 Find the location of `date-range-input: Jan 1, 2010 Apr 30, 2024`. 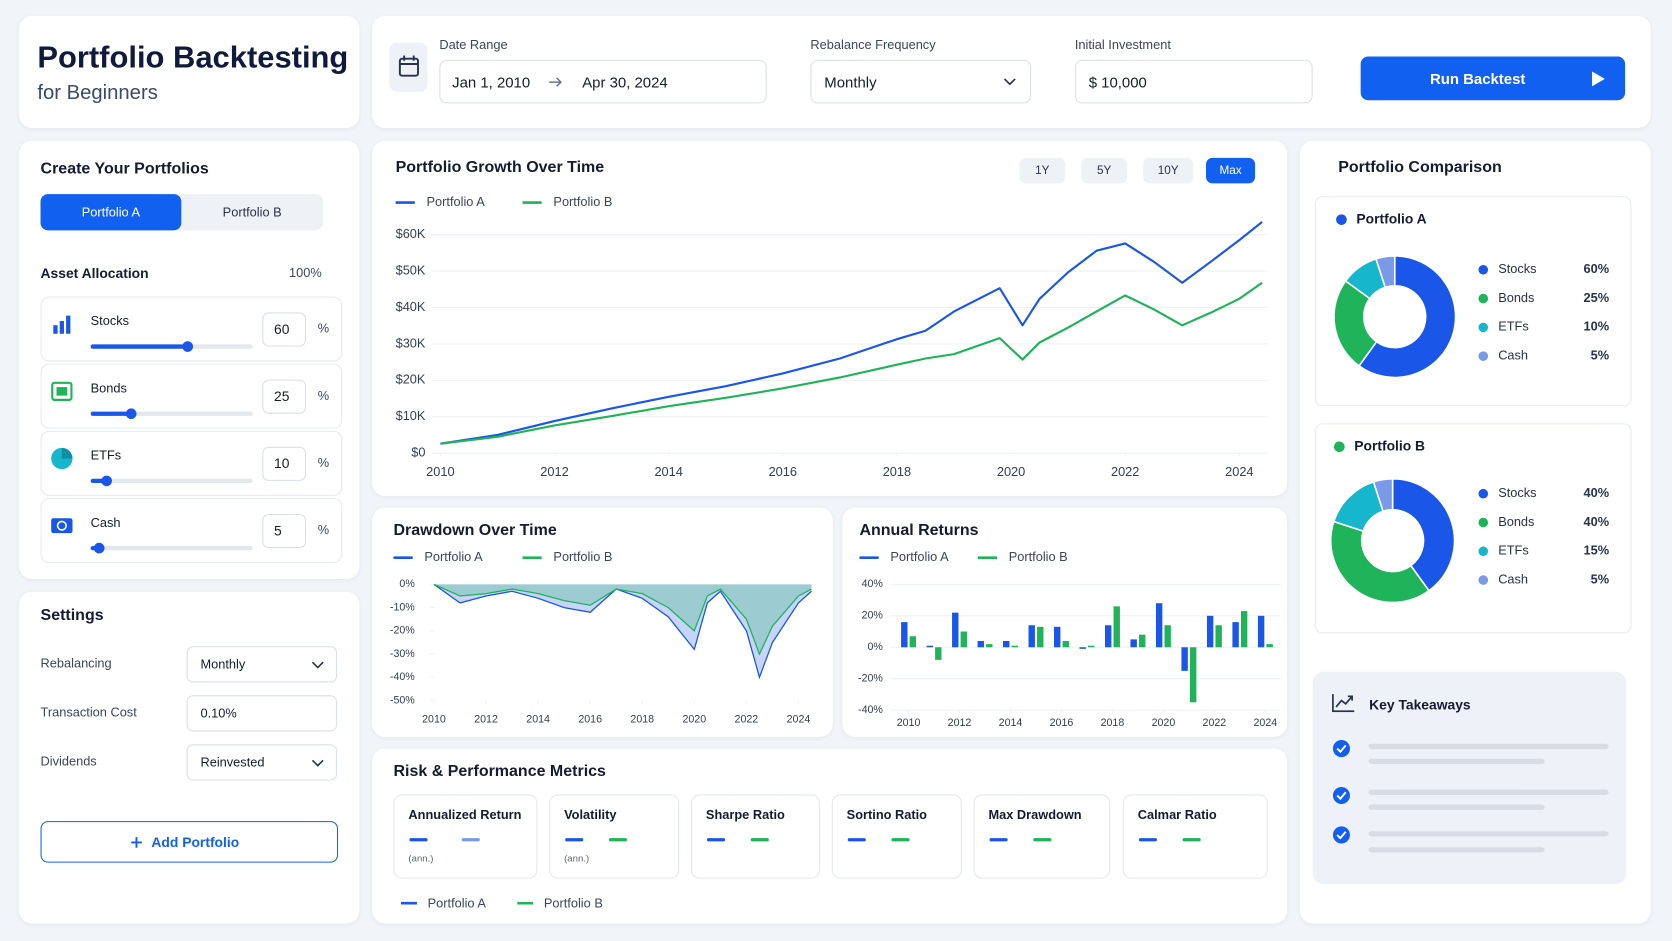

date-range-input: Jan 1, 2010 Apr 30, 2024 is located at coordinates (603, 81).